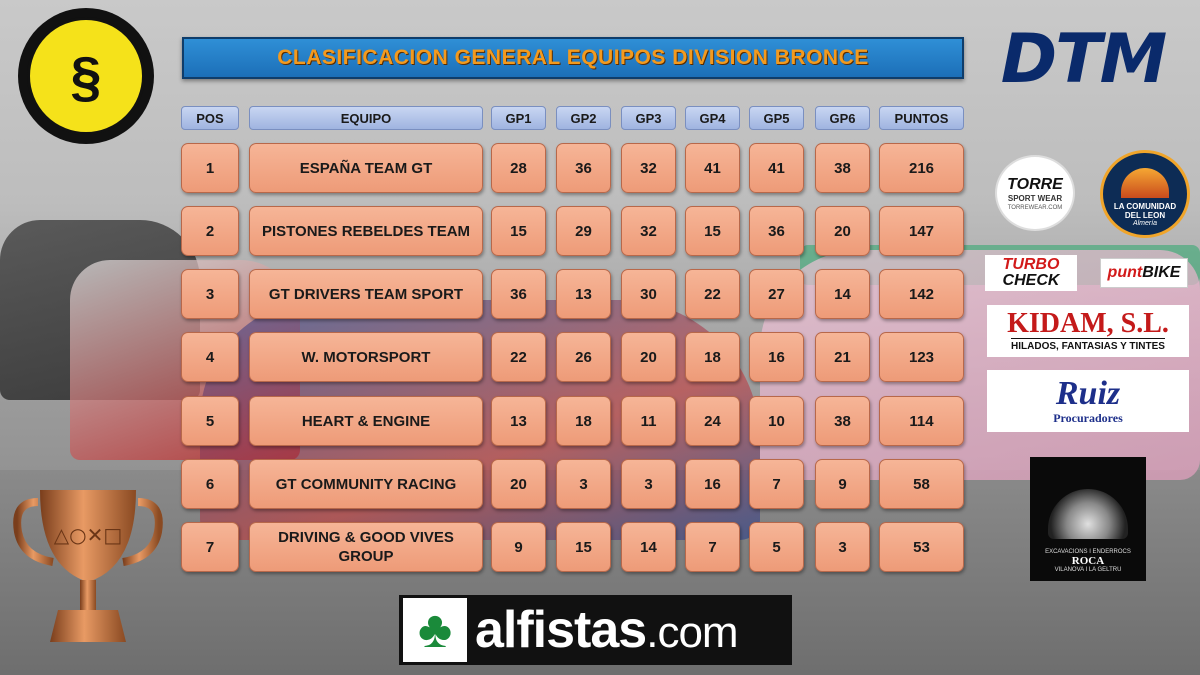 The height and width of the screenshot is (675, 1200). I want to click on header-gp6: GP6, so click(842, 118).